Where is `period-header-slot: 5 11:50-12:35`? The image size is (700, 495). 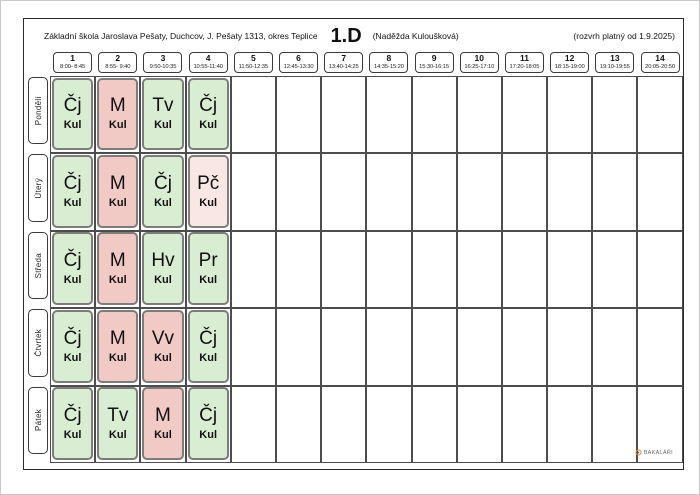
period-header-slot: 5 11:50-12:35 is located at coordinates (253, 62).